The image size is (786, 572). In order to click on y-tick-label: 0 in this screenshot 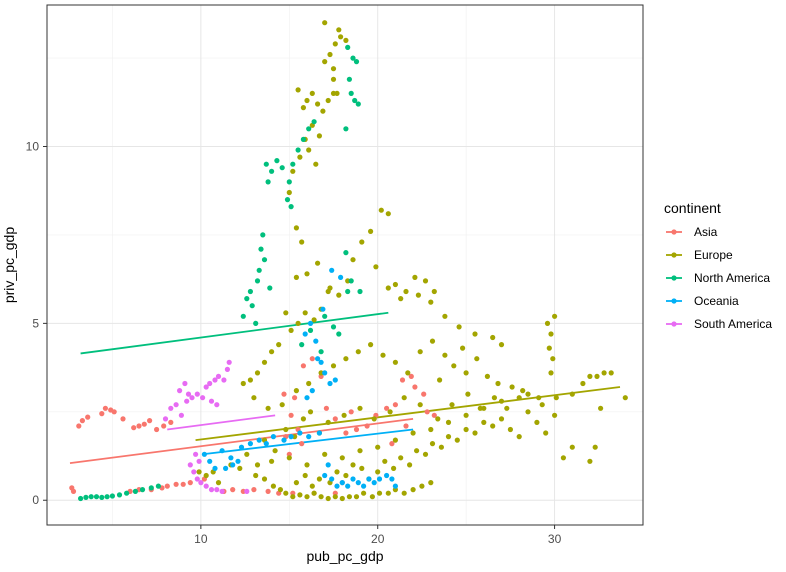, I will do `click(35, 500)`.